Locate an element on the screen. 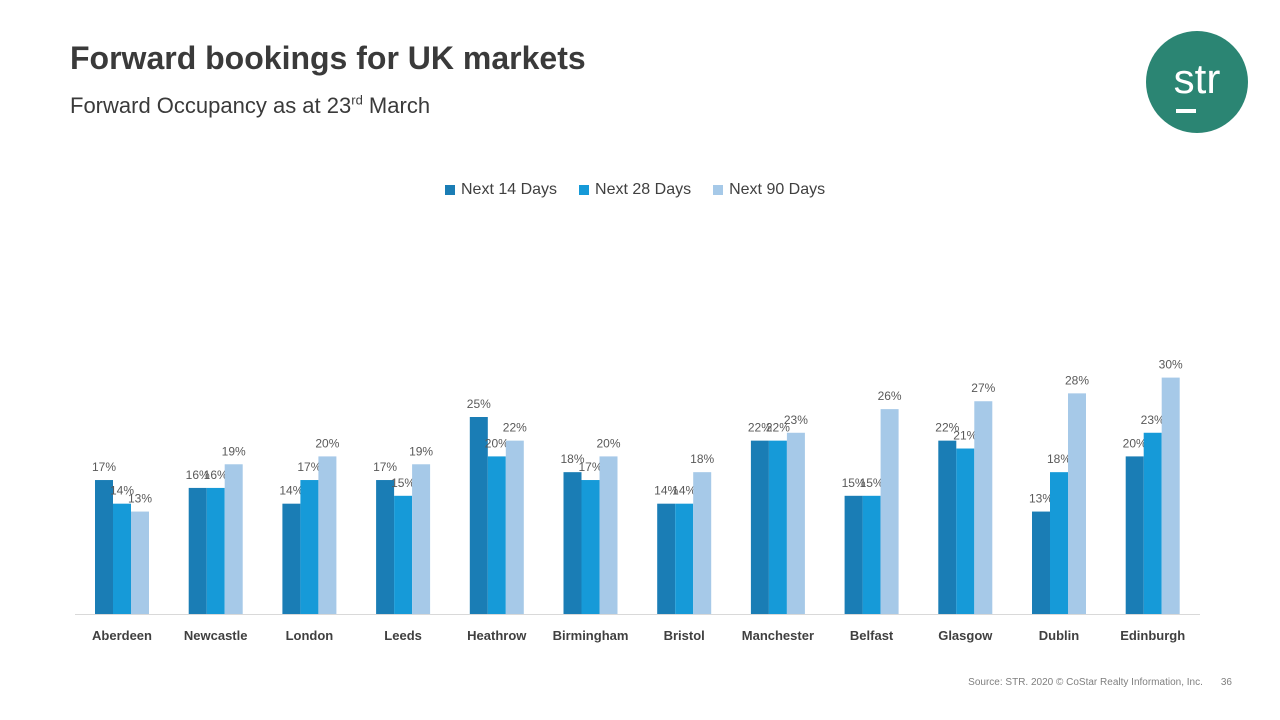 The width and height of the screenshot is (1280, 720). bar-newcastle-next-14-days is located at coordinates (197, 550).